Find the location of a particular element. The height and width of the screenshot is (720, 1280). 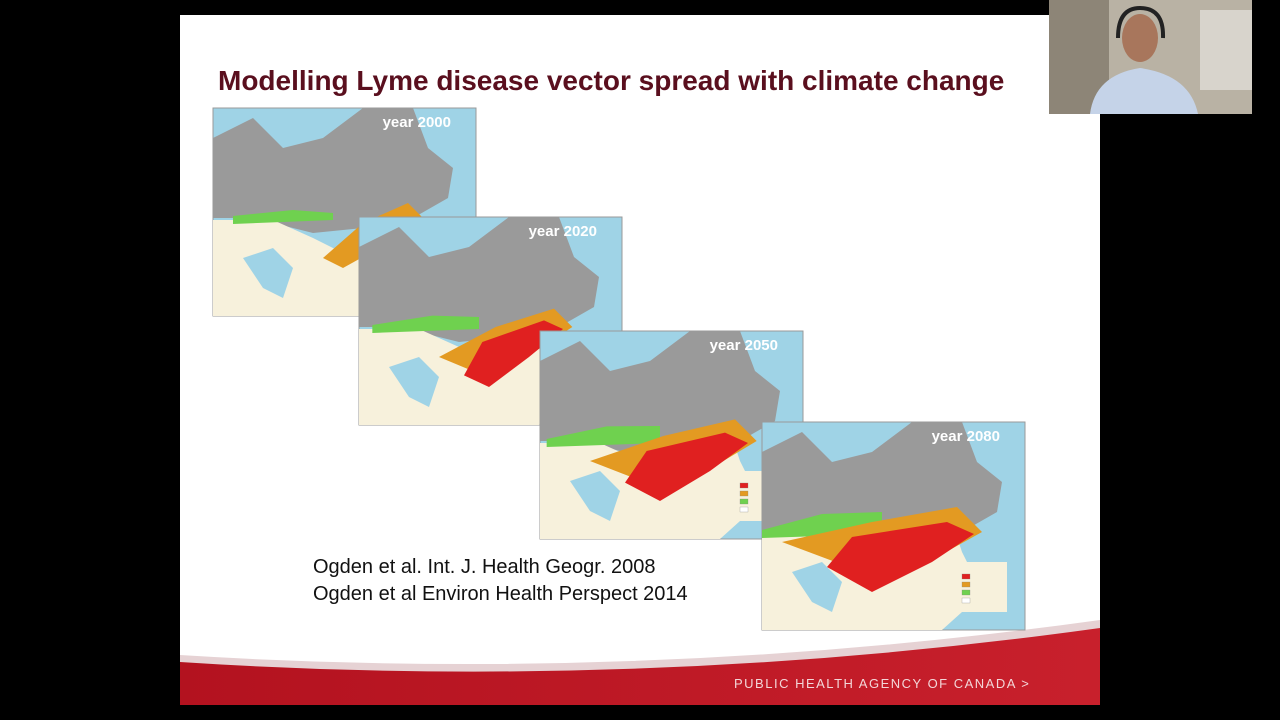

map-year-label: year 2000 is located at coordinates (417, 122).